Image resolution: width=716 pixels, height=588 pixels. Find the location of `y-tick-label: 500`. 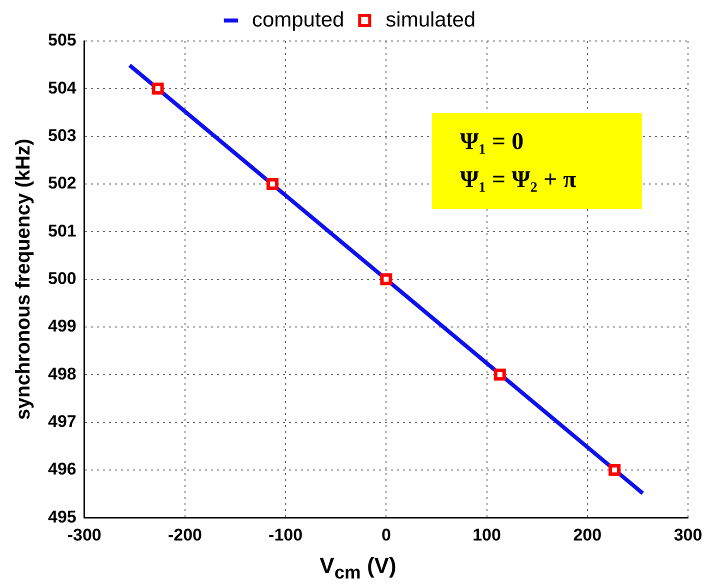

y-tick-label: 500 is located at coordinates (62, 278).